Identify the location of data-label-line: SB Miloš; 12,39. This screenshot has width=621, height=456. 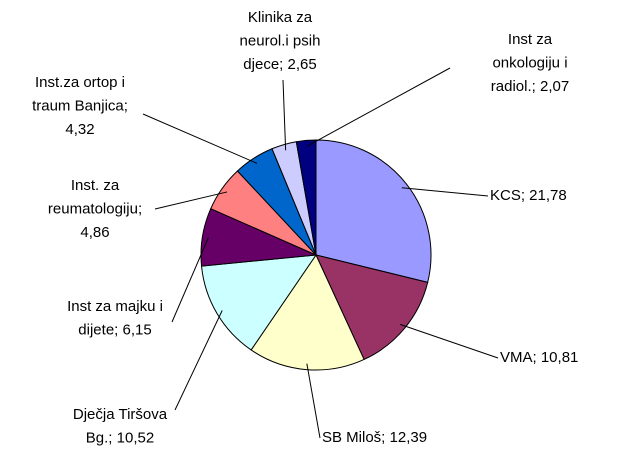
(374, 437).